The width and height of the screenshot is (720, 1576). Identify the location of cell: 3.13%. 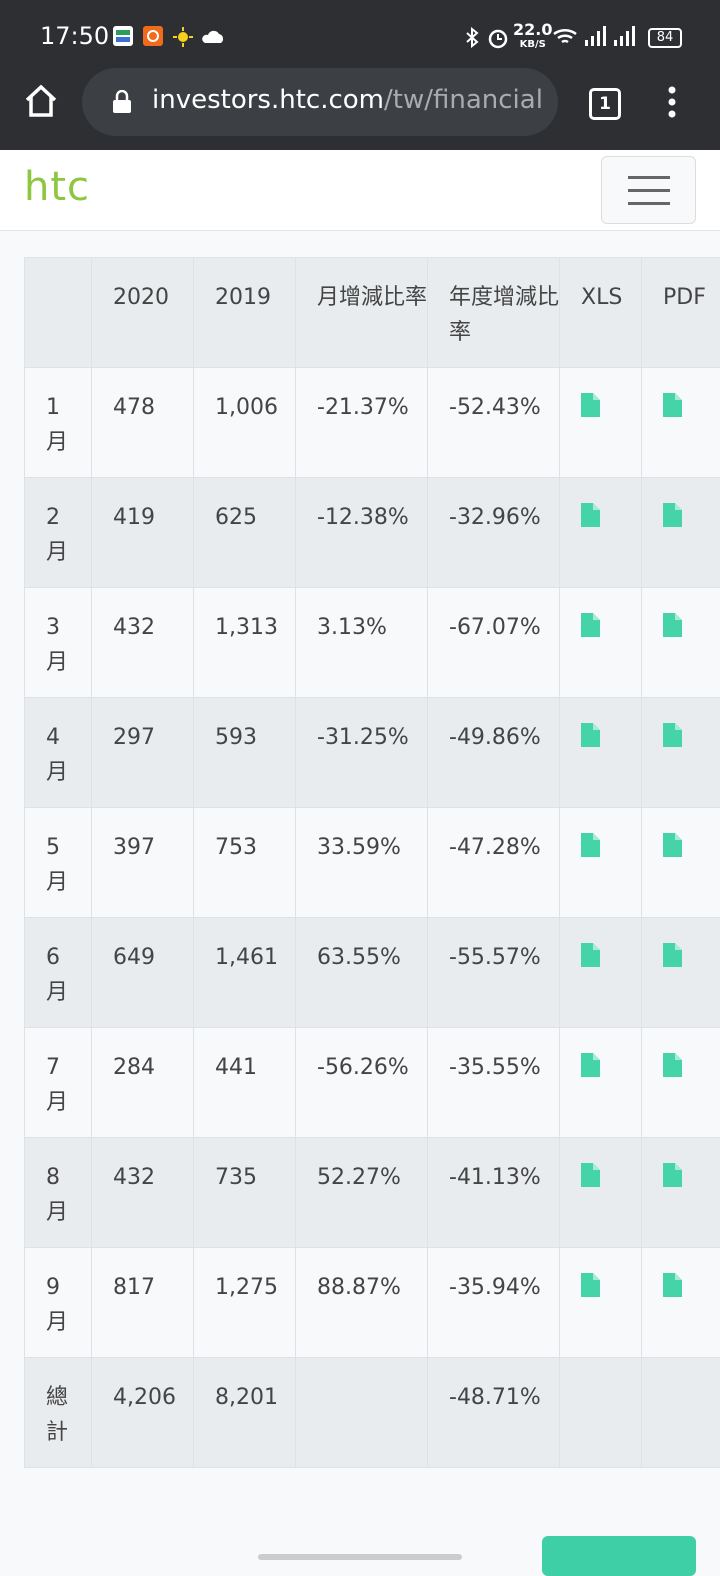
(362, 643).